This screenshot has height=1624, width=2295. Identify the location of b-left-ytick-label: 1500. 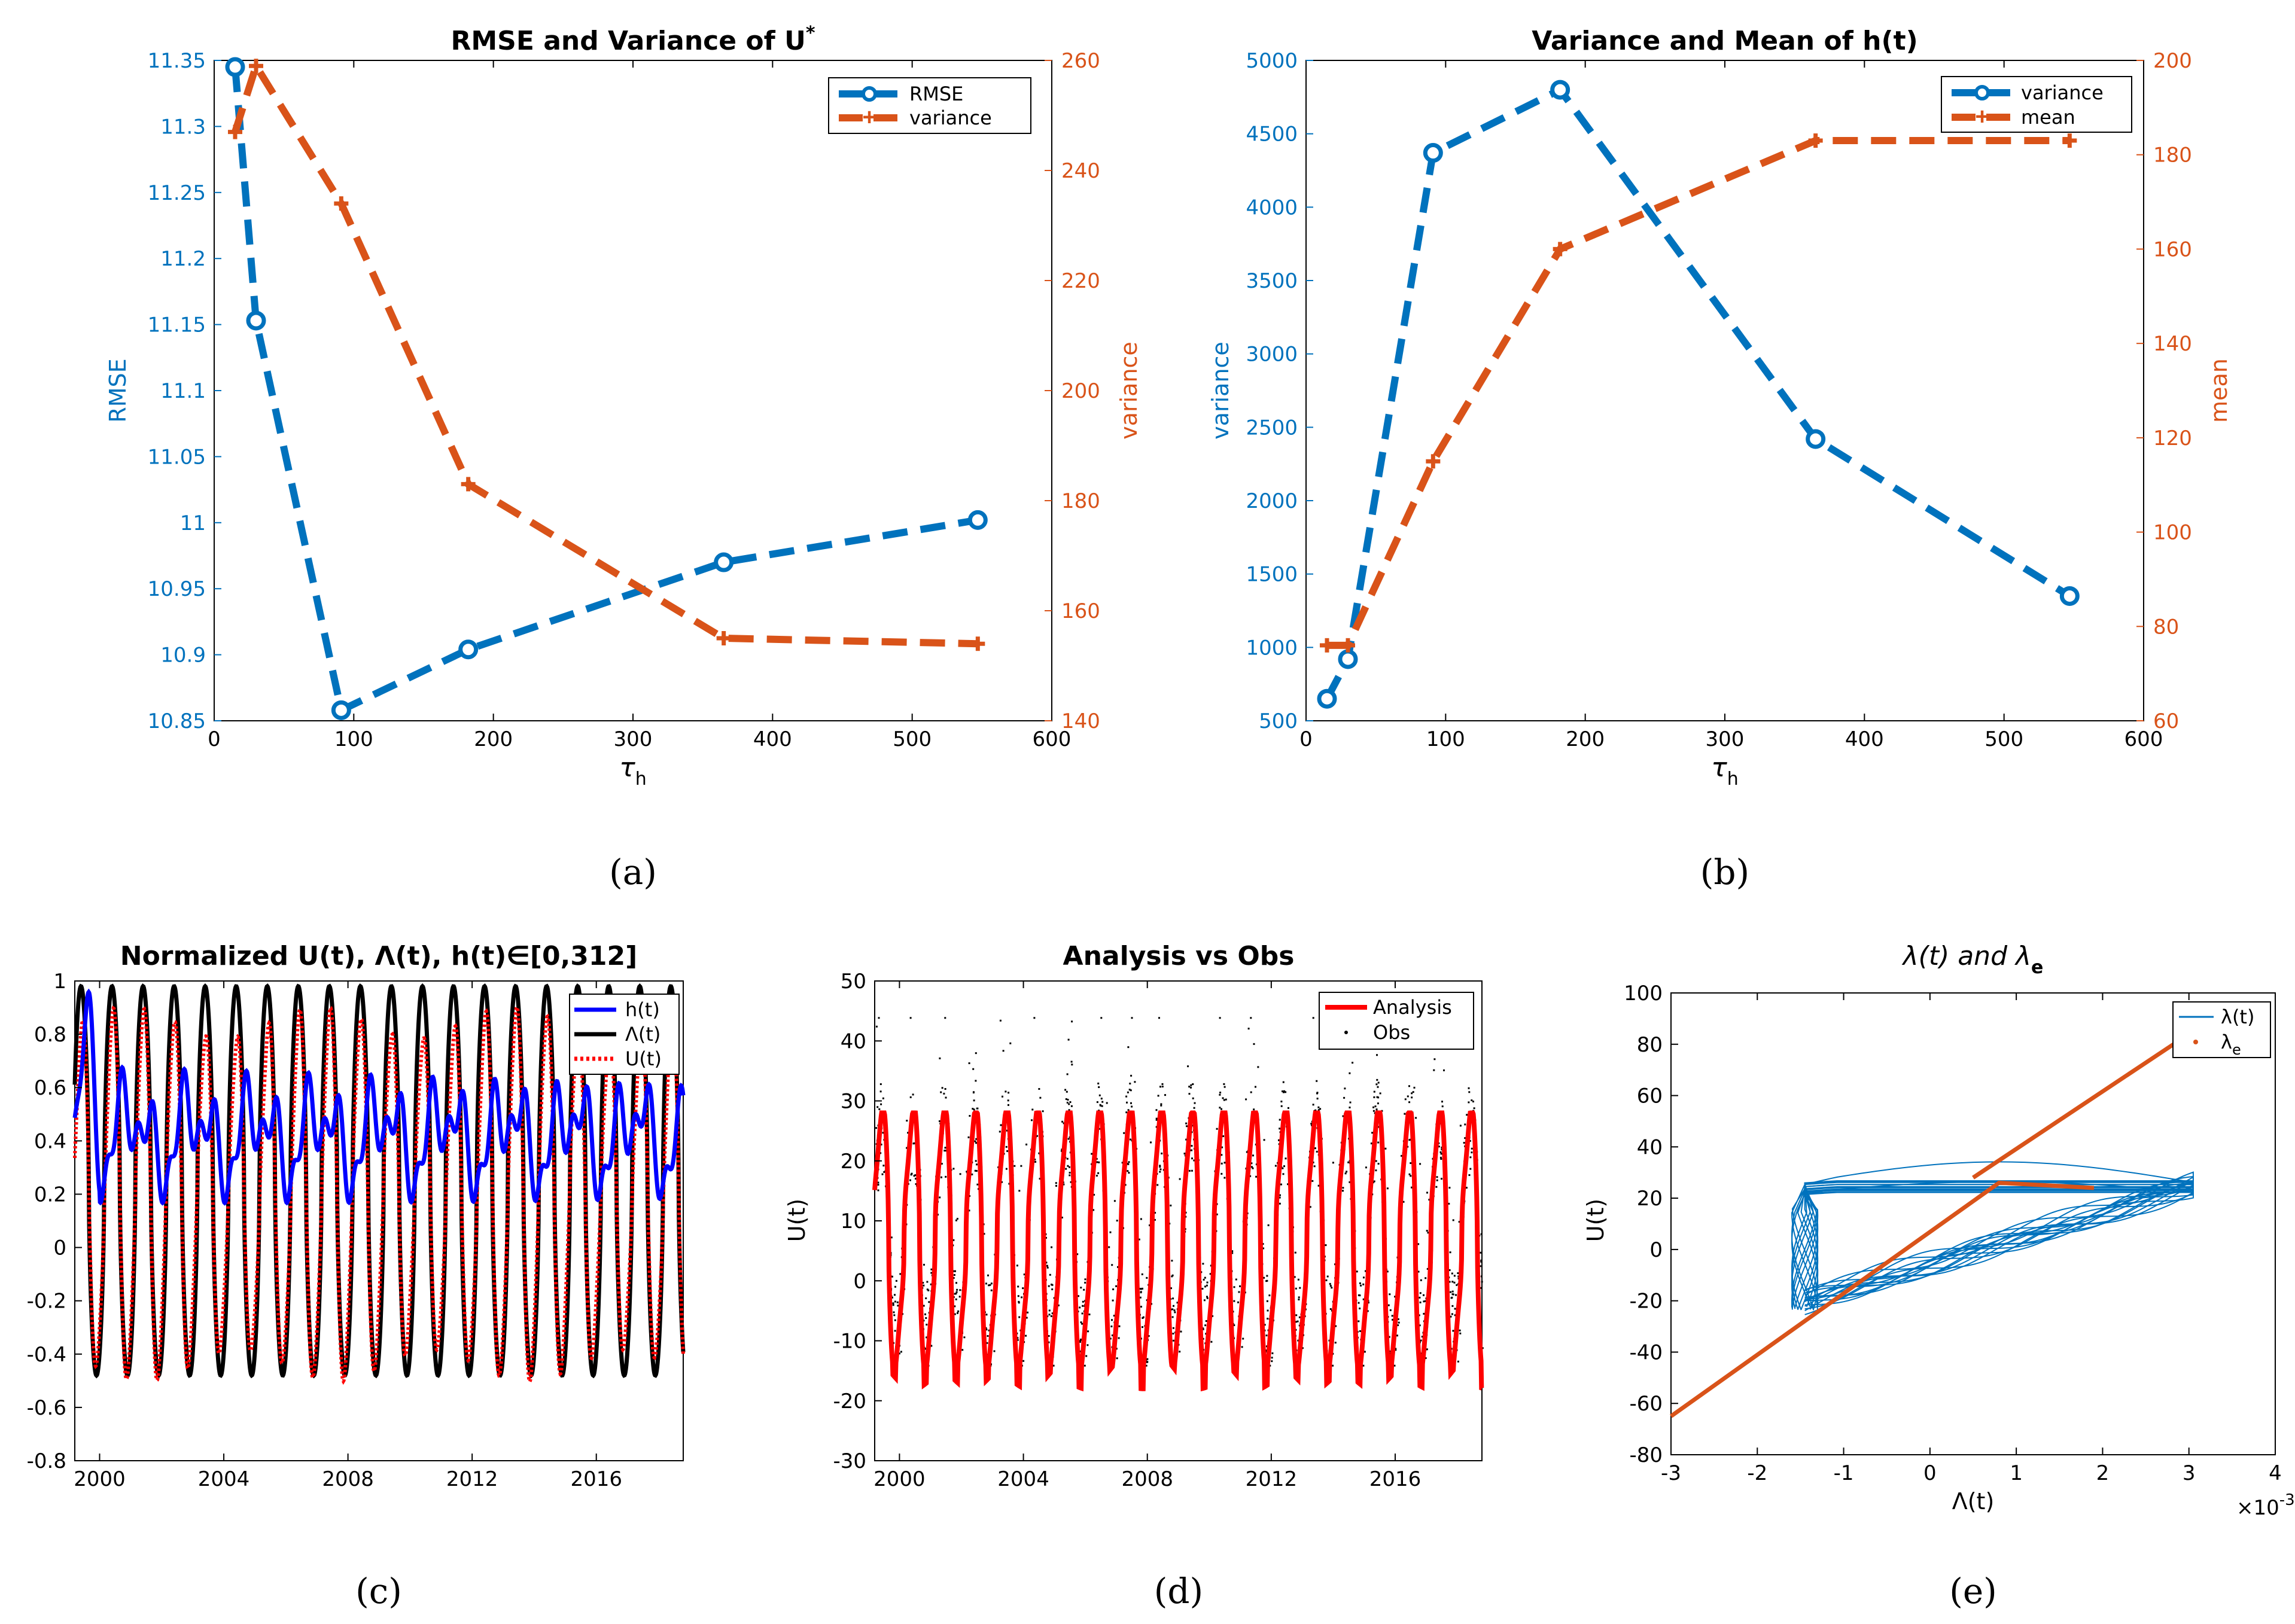
(1272, 575).